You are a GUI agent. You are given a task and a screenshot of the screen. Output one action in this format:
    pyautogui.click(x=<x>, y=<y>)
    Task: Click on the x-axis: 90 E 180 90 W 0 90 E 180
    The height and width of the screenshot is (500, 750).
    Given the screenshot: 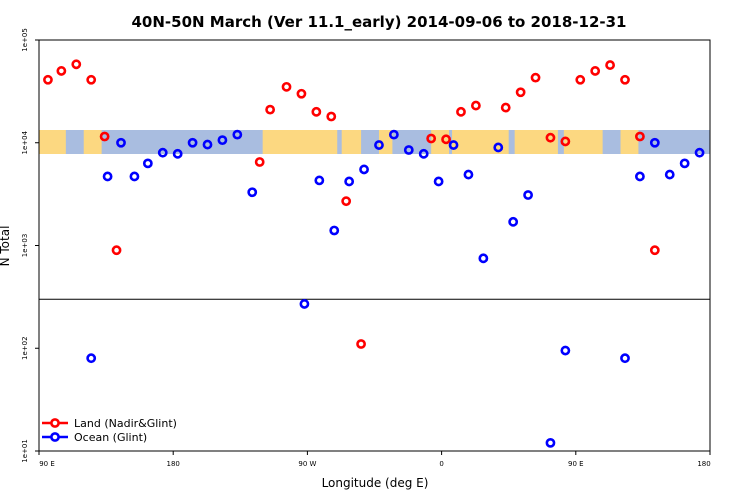 What is the action you would take?
    pyautogui.click(x=374, y=459)
    